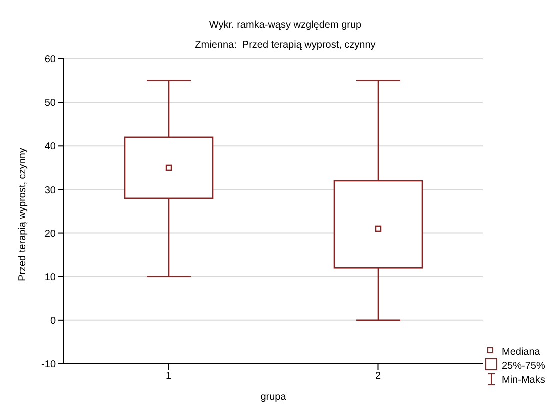  Describe the element at coordinates (524, 366) in the screenshot. I see `text: 25%-75%` at that location.